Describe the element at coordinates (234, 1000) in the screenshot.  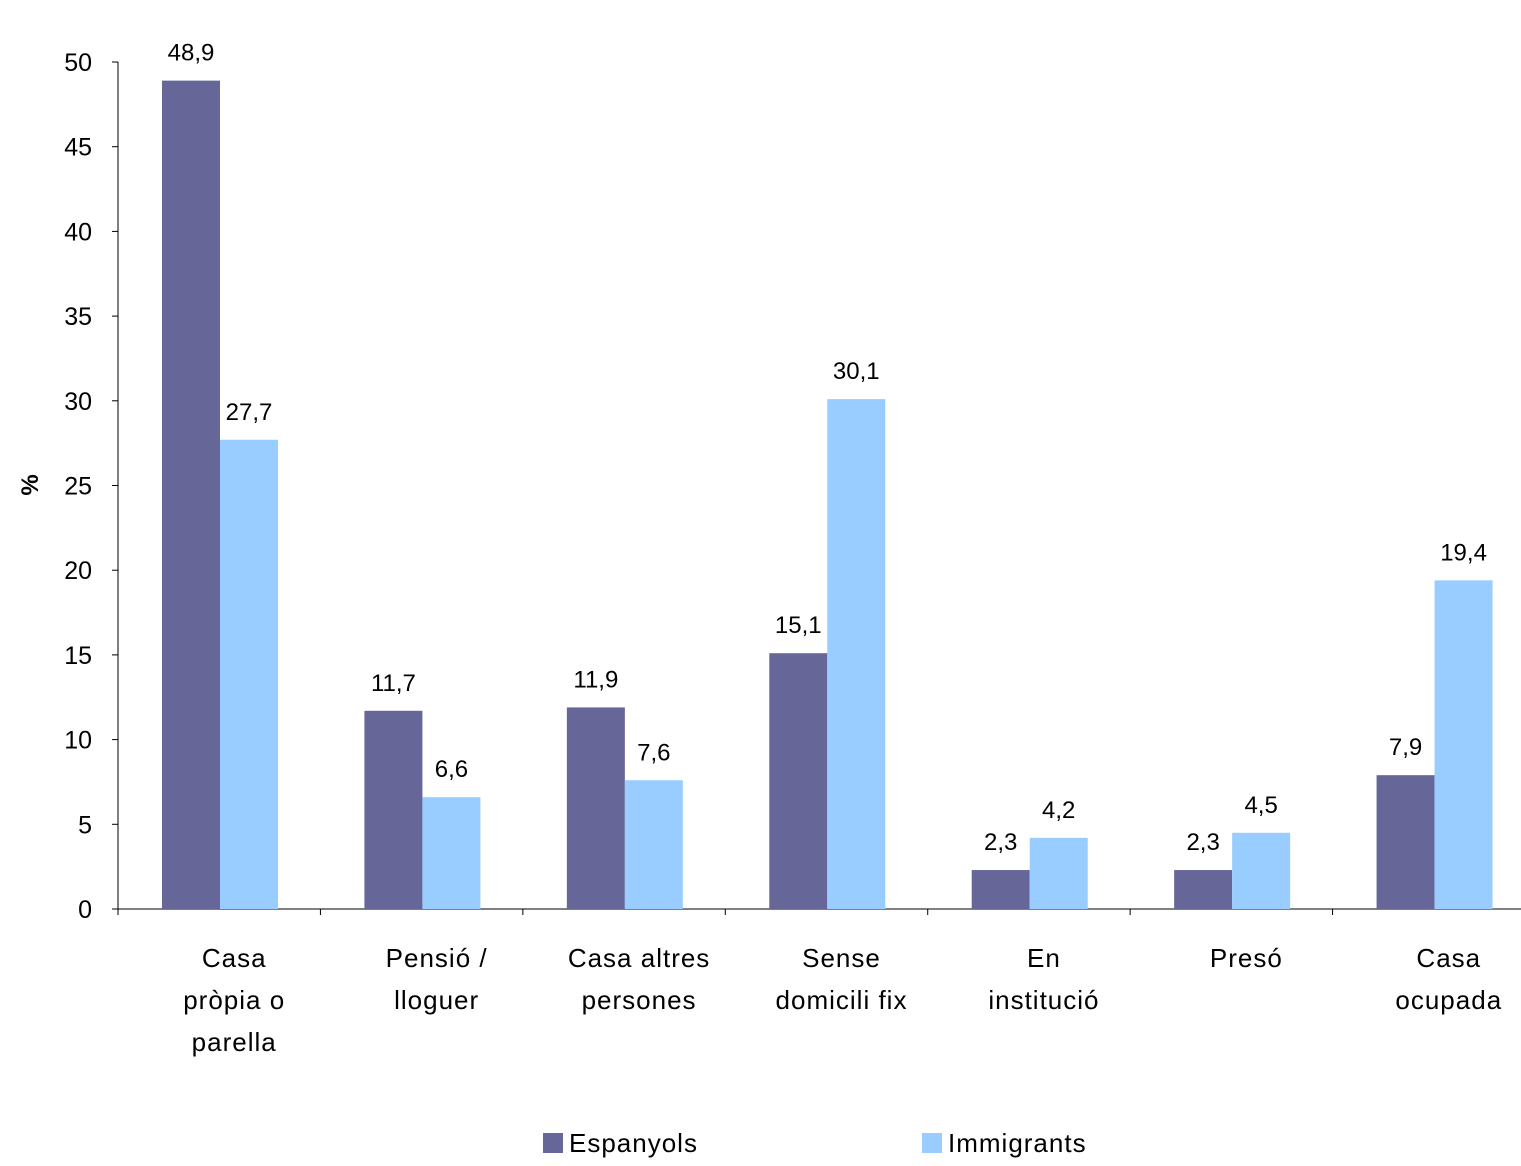
I see `x-category-label: pròpia o` at that location.